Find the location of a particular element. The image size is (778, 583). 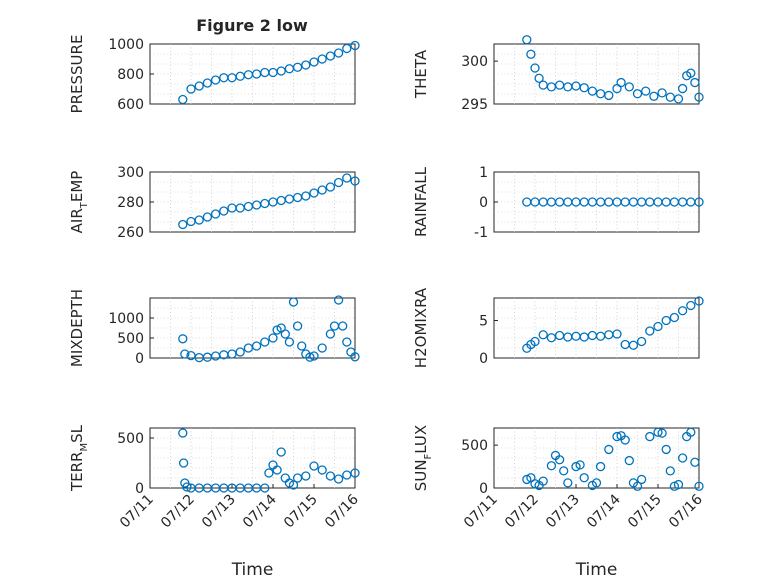

x-tick-label: 07/11 is located at coordinates (137, 512).